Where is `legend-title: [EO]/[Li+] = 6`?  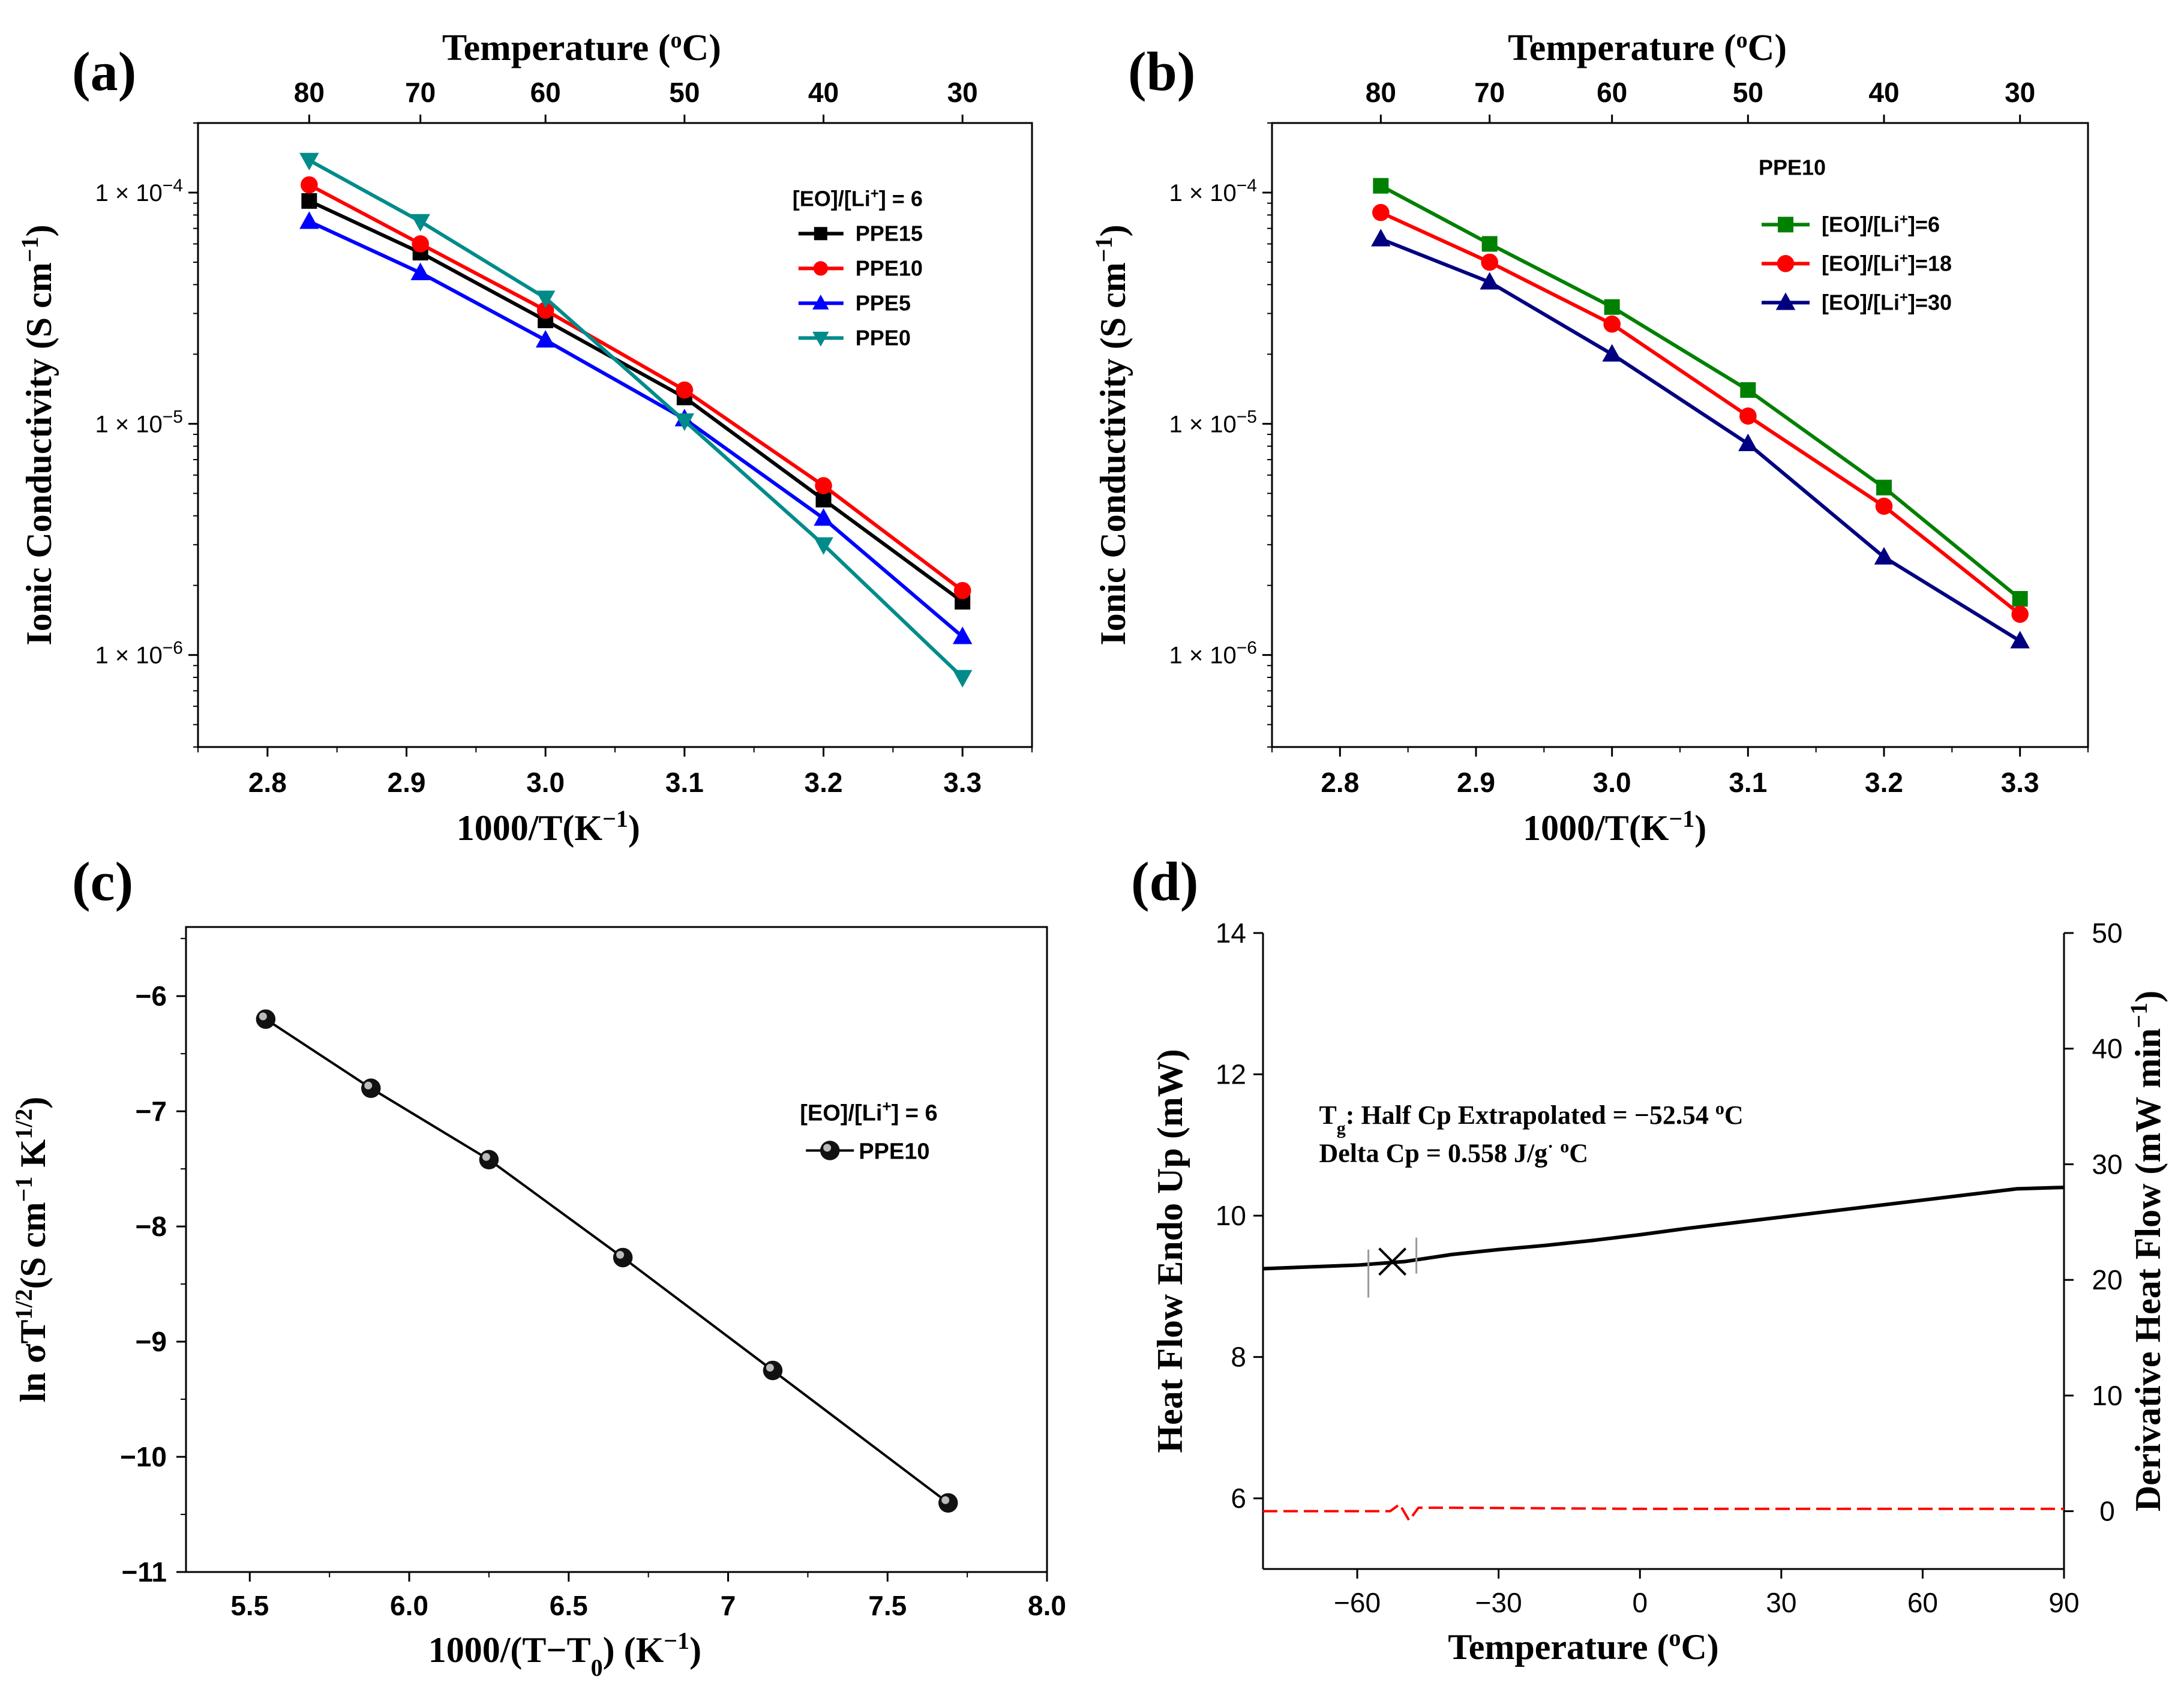 legend-title: [EO]/[Li+] = 6 is located at coordinates (858, 198).